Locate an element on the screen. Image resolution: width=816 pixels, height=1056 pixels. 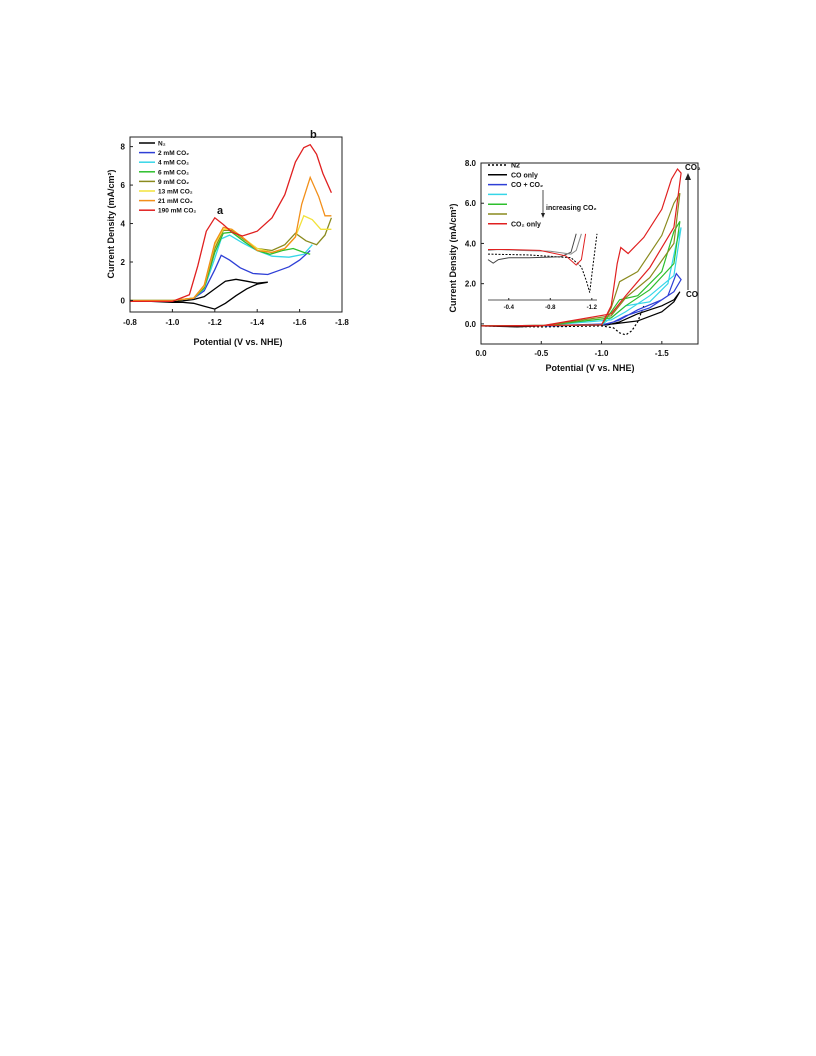
chart-right-y-tick-label: 4.0 is located at coordinates (471, 243).